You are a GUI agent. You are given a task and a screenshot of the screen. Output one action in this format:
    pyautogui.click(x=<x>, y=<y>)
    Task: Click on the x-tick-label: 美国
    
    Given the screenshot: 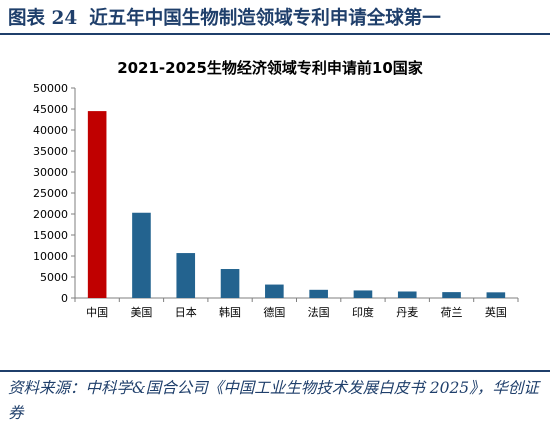 What is the action you would take?
    pyautogui.click(x=141, y=312)
    